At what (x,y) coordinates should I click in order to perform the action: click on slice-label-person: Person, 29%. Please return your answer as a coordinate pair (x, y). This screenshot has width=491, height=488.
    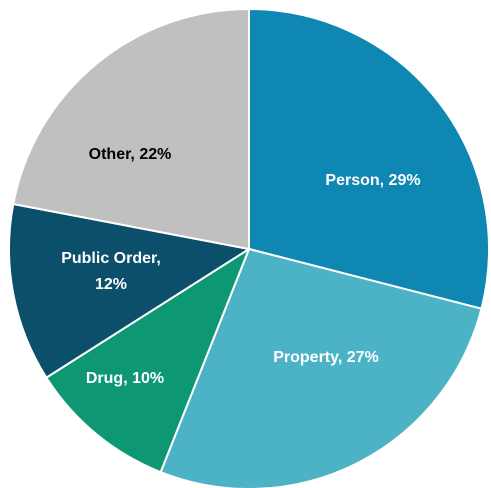
    Looking at the image, I should click on (372, 180).